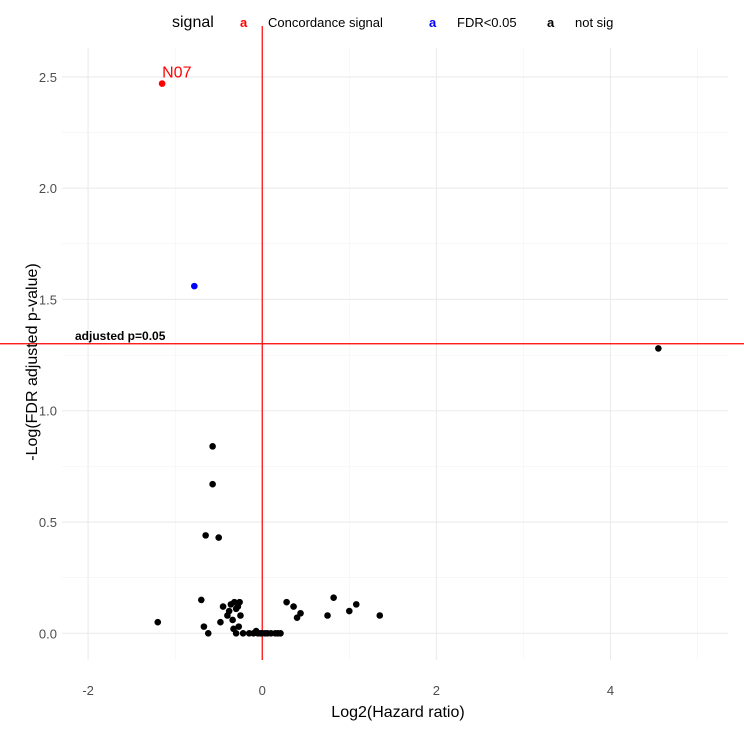 This screenshot has height=730, width=744. I want to click on legend-title: signal, so click(193, 22).